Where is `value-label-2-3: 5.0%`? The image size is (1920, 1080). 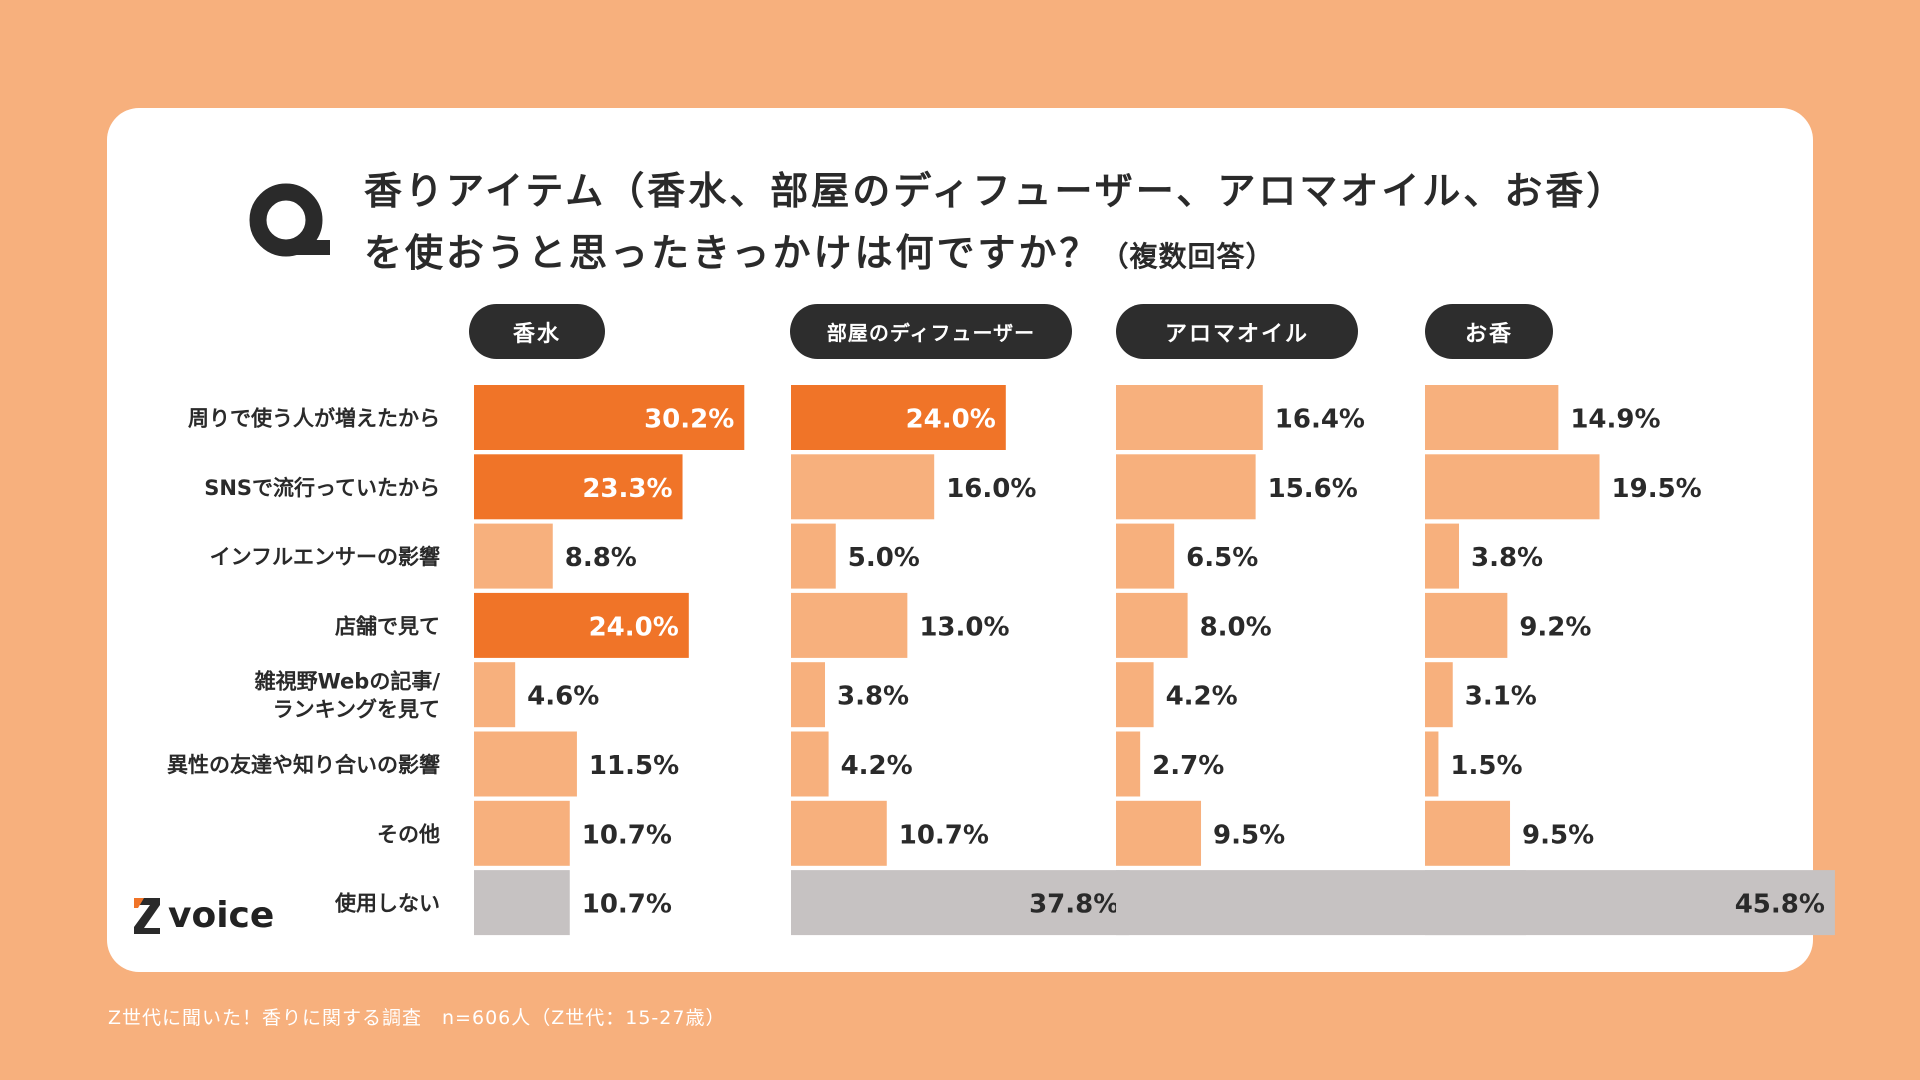
value-label-2-3: 5.0% is located at coordinates (884, 558).